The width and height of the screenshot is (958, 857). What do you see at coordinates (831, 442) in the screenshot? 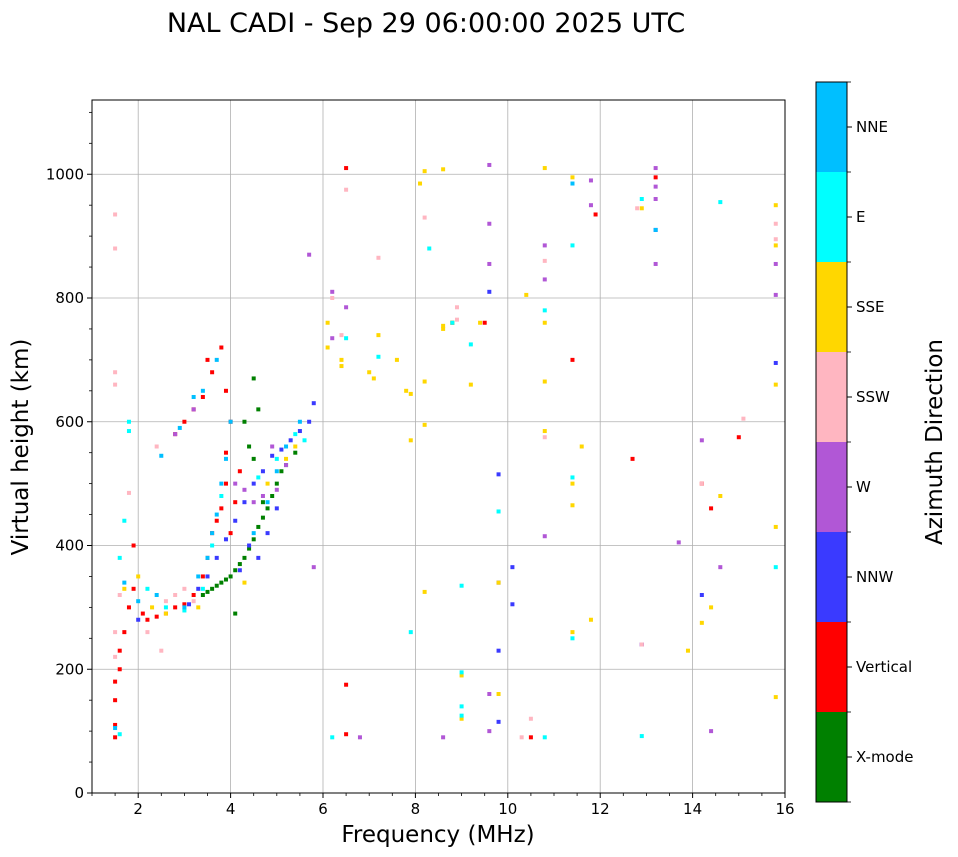
I see `colorbar-frame` at bounding box center [831, 442].